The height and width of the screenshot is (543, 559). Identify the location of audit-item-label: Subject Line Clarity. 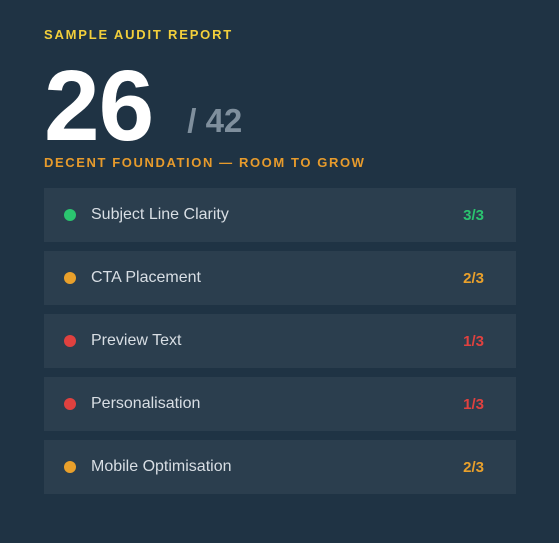
(160, 214).